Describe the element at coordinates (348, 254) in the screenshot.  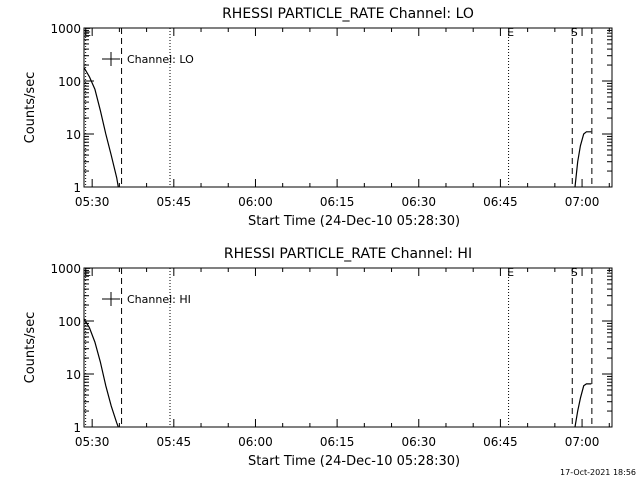
I see `chart-title: RHESSI PARTICLE_RATE Channel: HI` at that location.